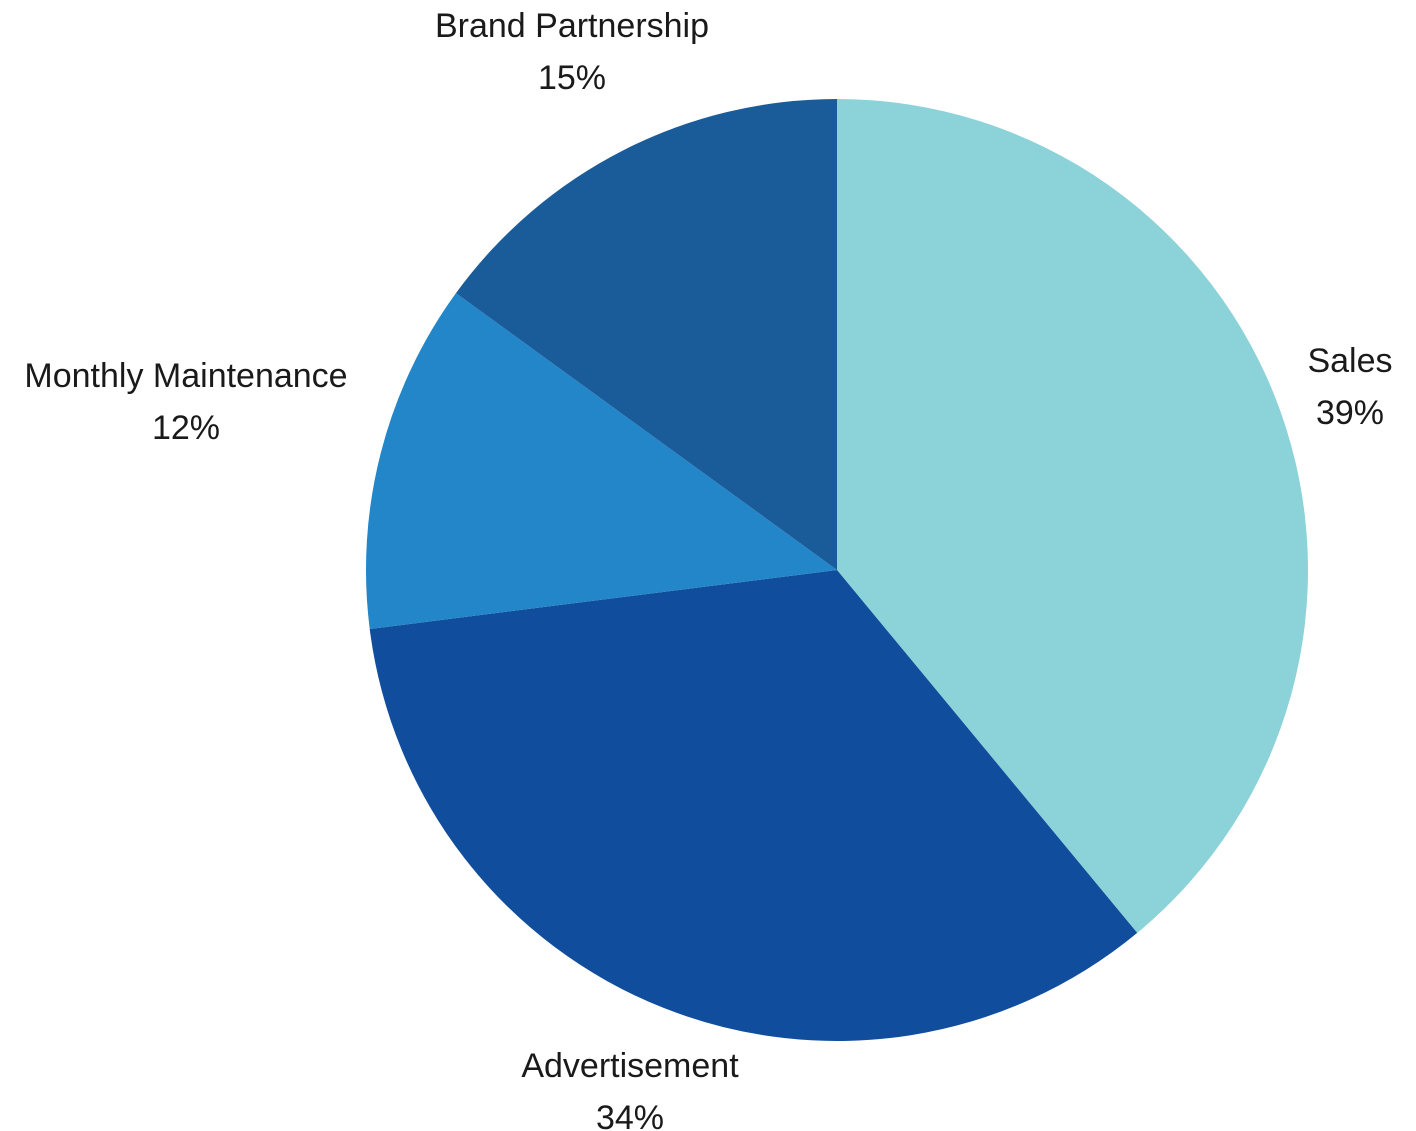  I want to click on slice-label-sales: Sales, so click(1349, 361).